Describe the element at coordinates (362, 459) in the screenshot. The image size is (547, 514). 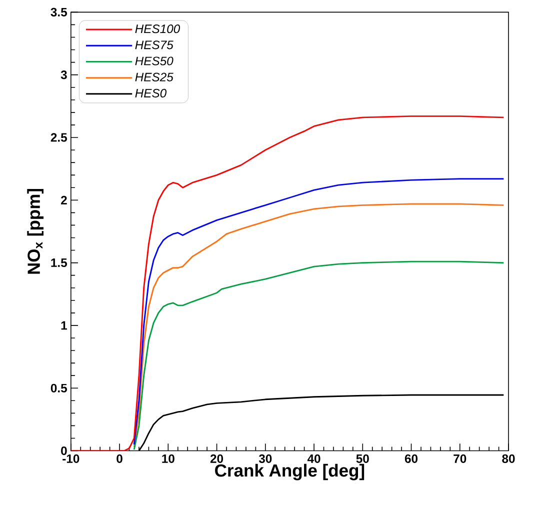
I see `x-tick-label: 50` at that location.